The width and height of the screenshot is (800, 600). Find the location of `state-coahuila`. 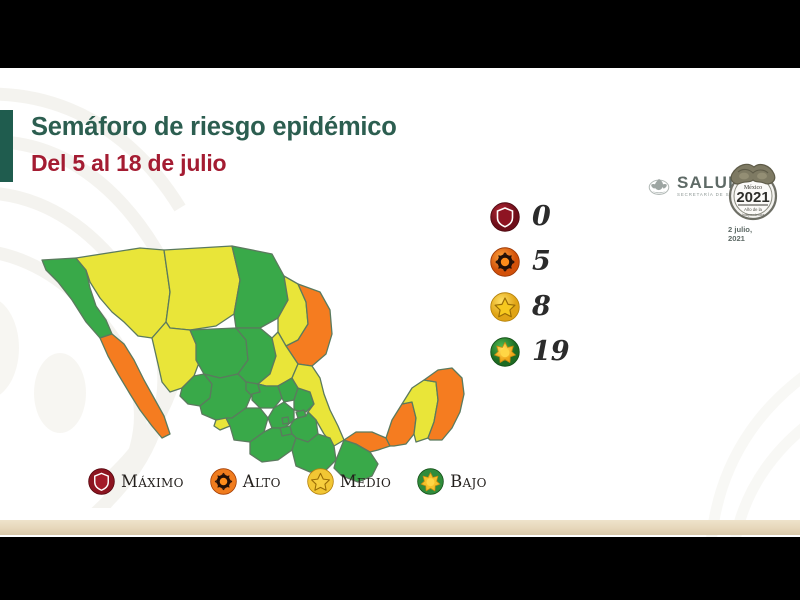

state-coahuila is located at coordinates (260, 287).